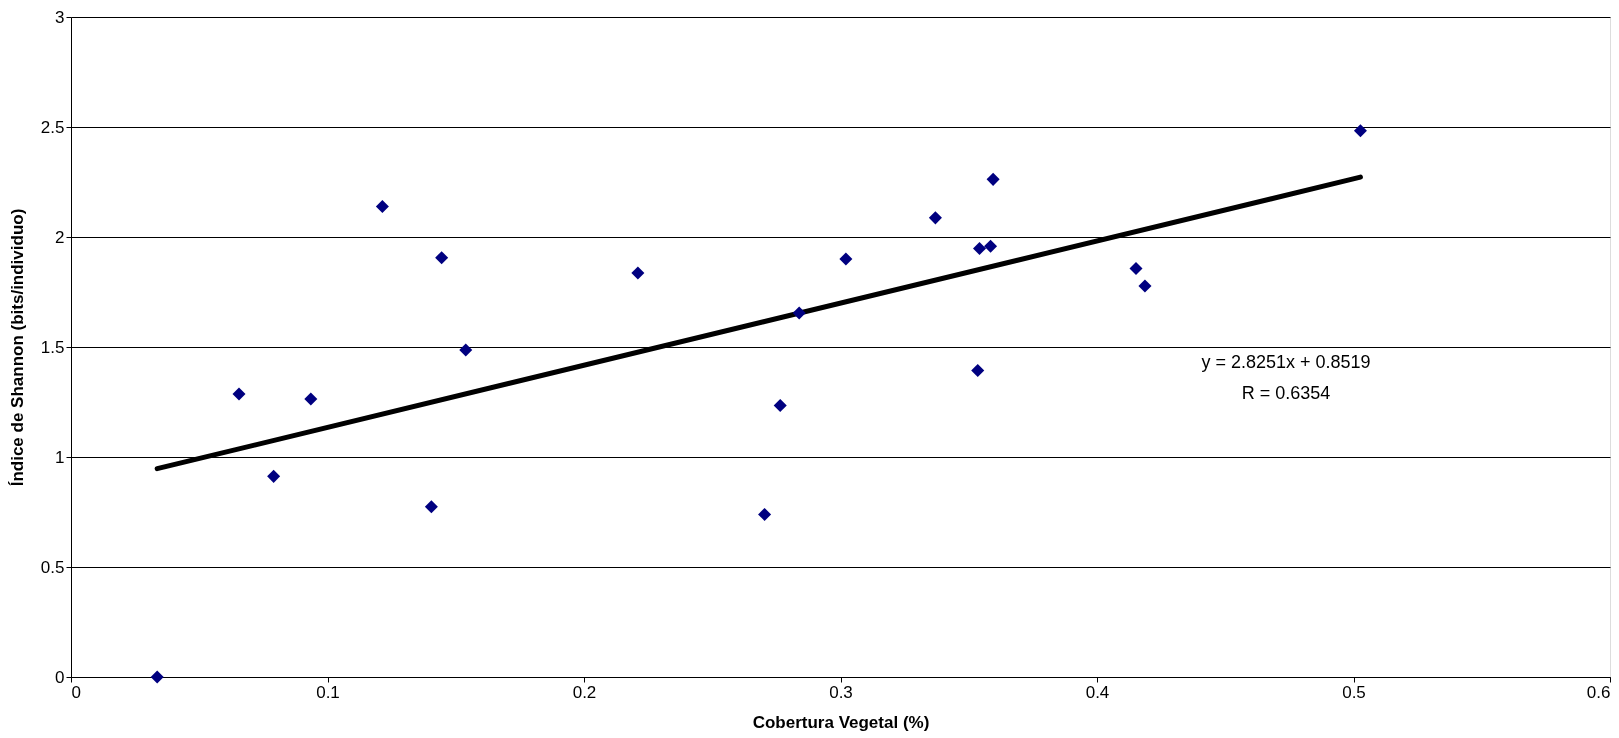 The image size is (1619, 738). Describe the element at coordinates (1286, 362) in the screenshot. I see `annotation: y = 2.8251x + 0.8519` at that location.